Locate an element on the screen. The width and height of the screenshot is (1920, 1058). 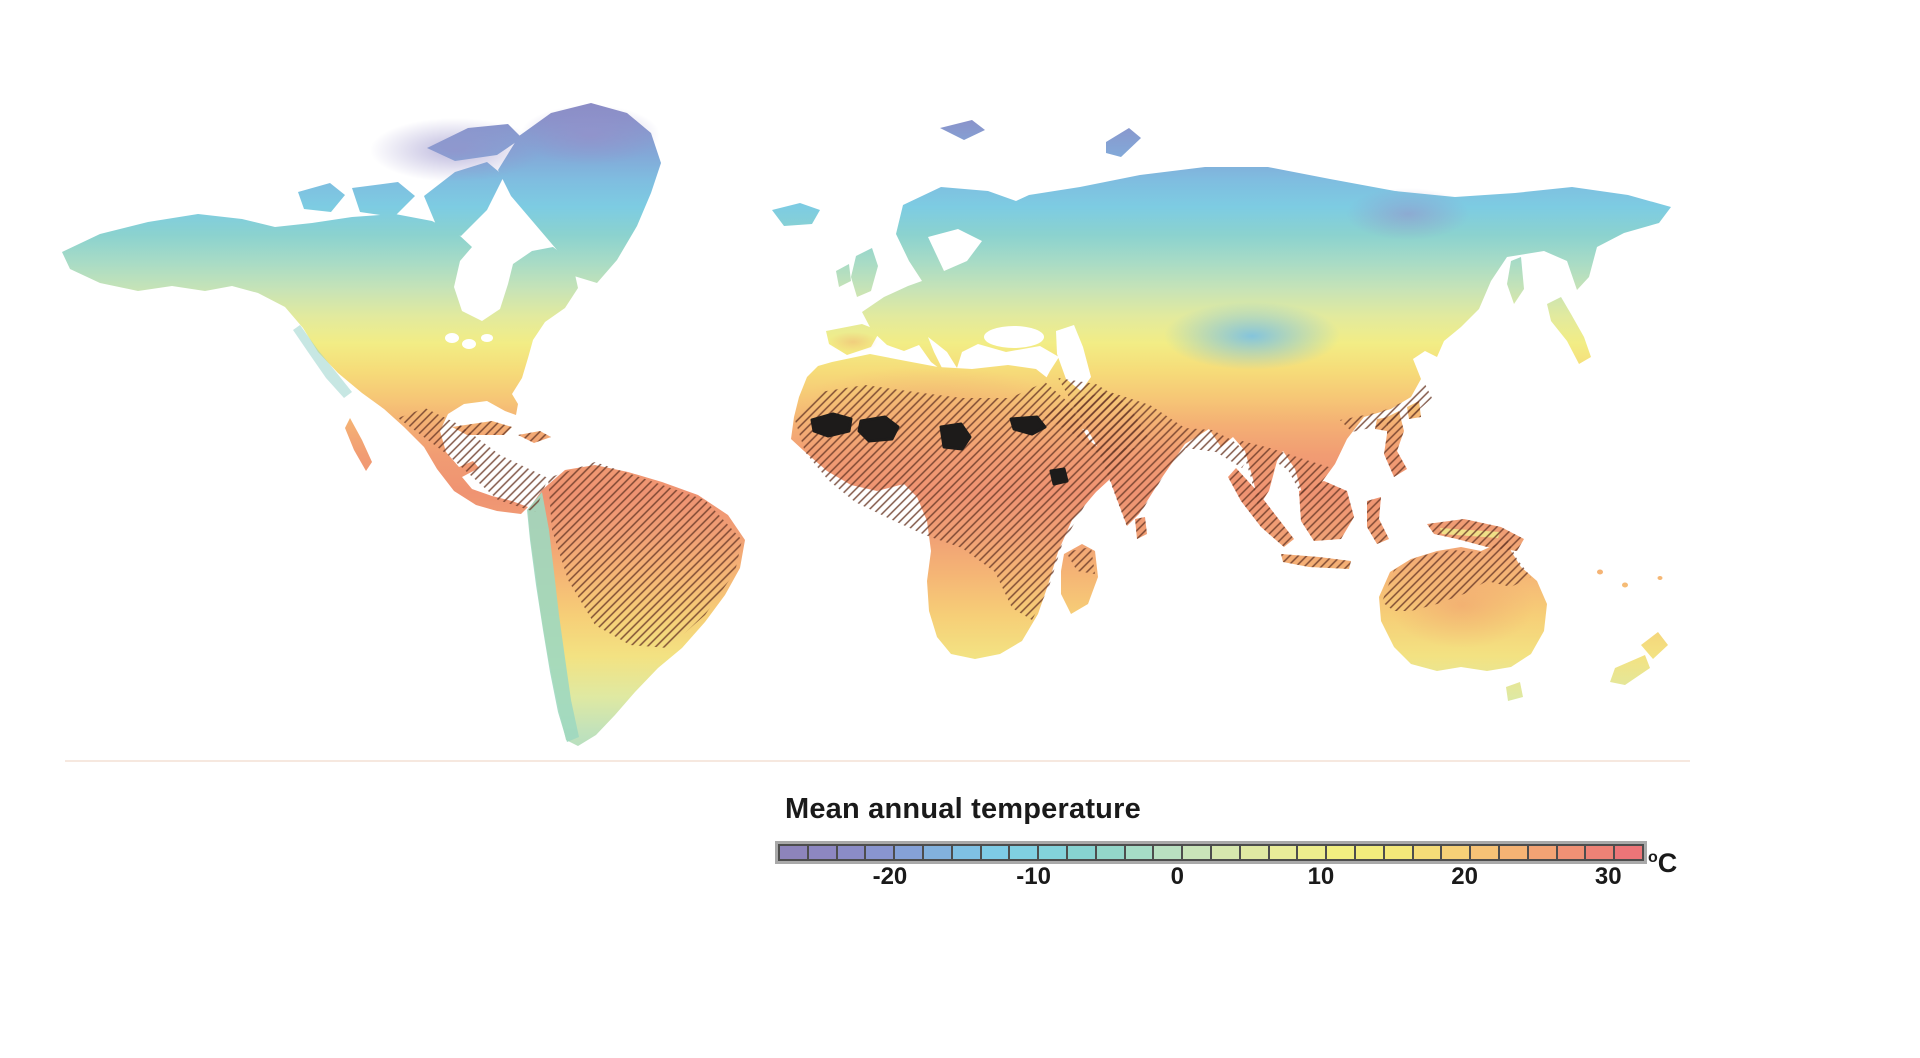
black-spot-ethiopia is located at coordinates (1028, 425).